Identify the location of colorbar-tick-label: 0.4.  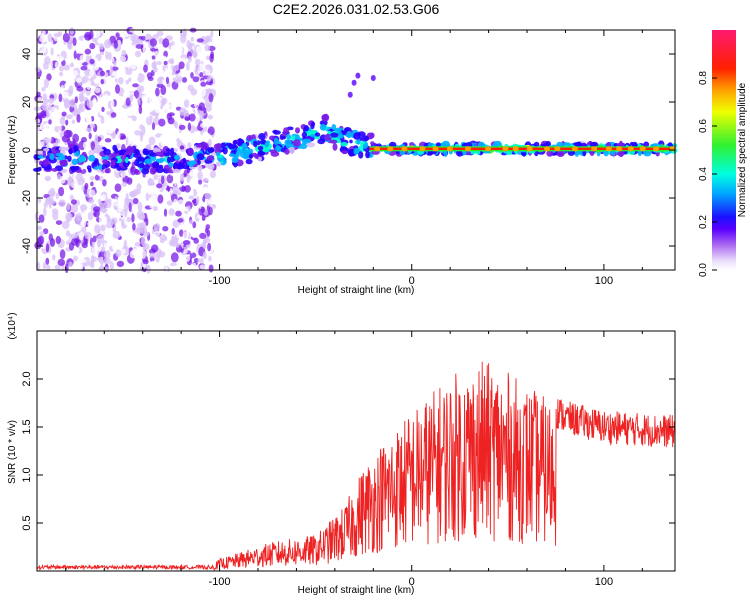
(703, 174).